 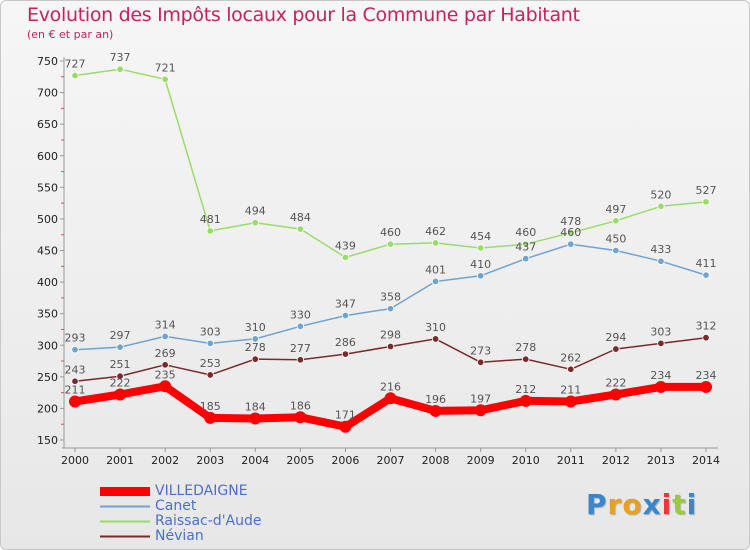 What do you see at coordinates (300, 217) in the screenshot?
I see `data-label: 484` at bounding box center [300, 217].